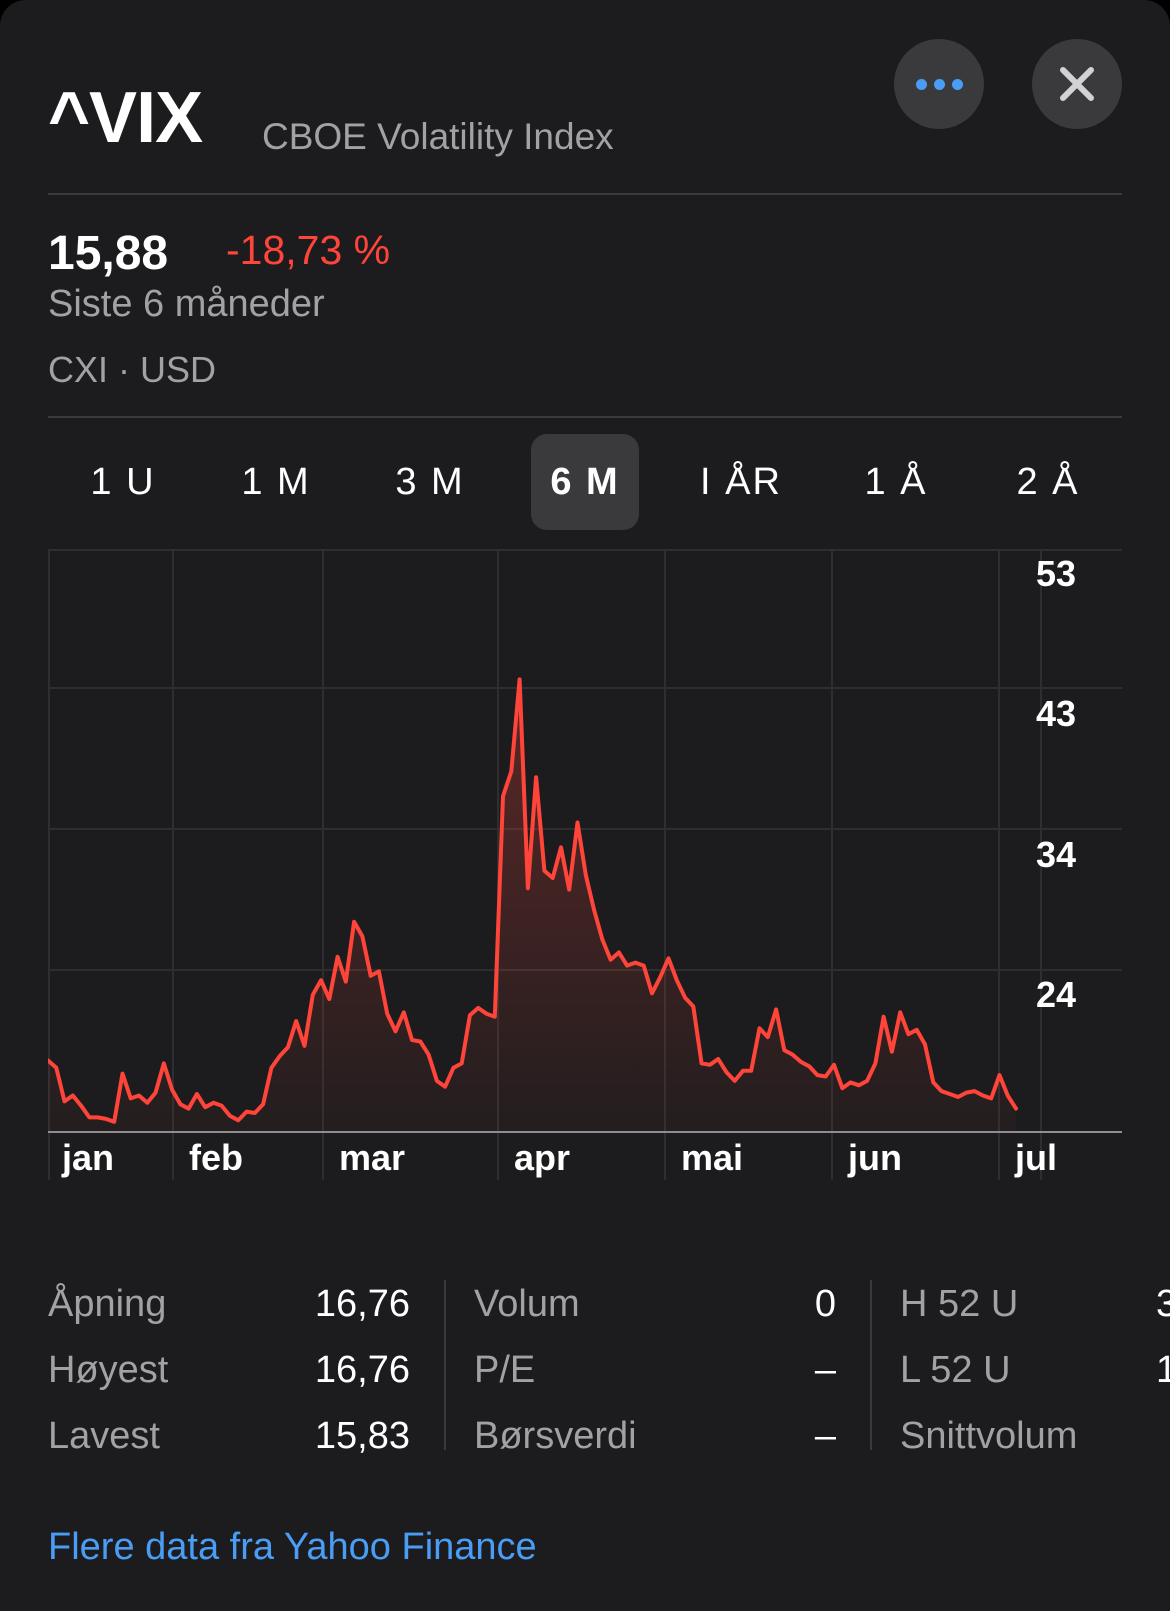 The height and width of the screenshot is (1611, 1170). I want to click on x-tick-label: jan, so click(87, 1157).